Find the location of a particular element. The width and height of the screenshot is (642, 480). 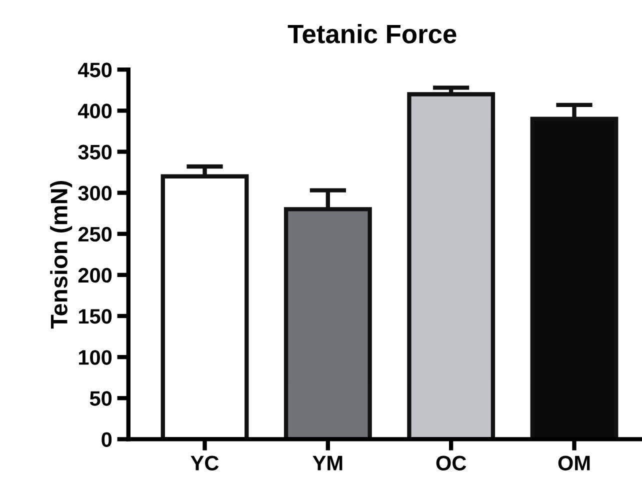

y-tick-label: 200 is located at coordinates (95, 275).